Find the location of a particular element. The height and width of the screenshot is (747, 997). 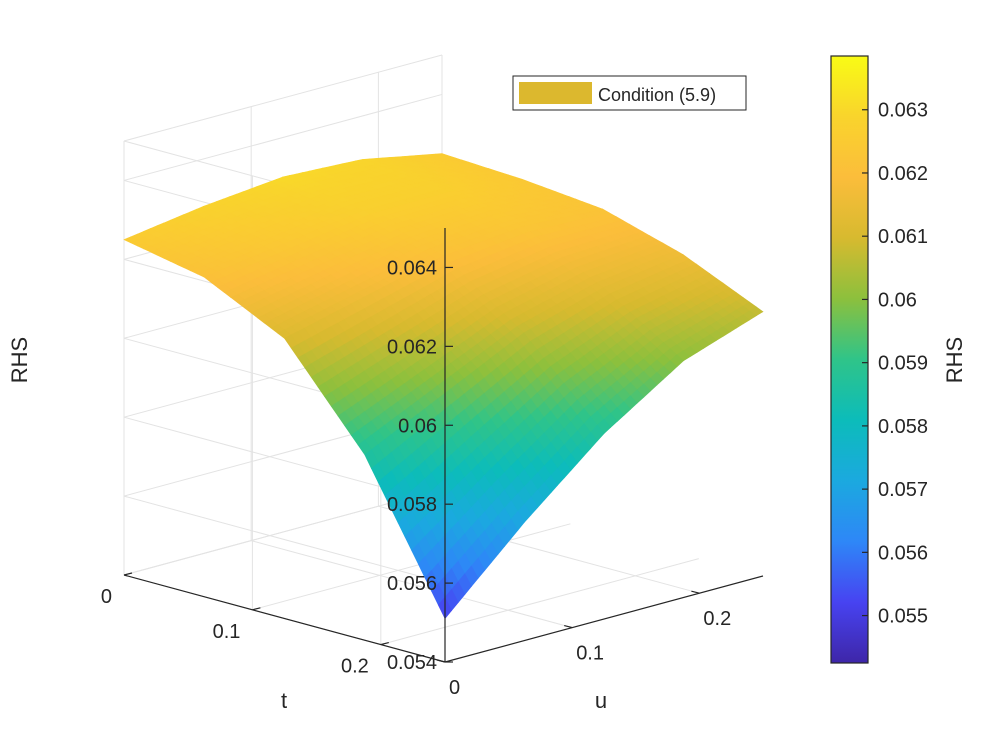

u-axis-line is located at coordinates (604, 619).